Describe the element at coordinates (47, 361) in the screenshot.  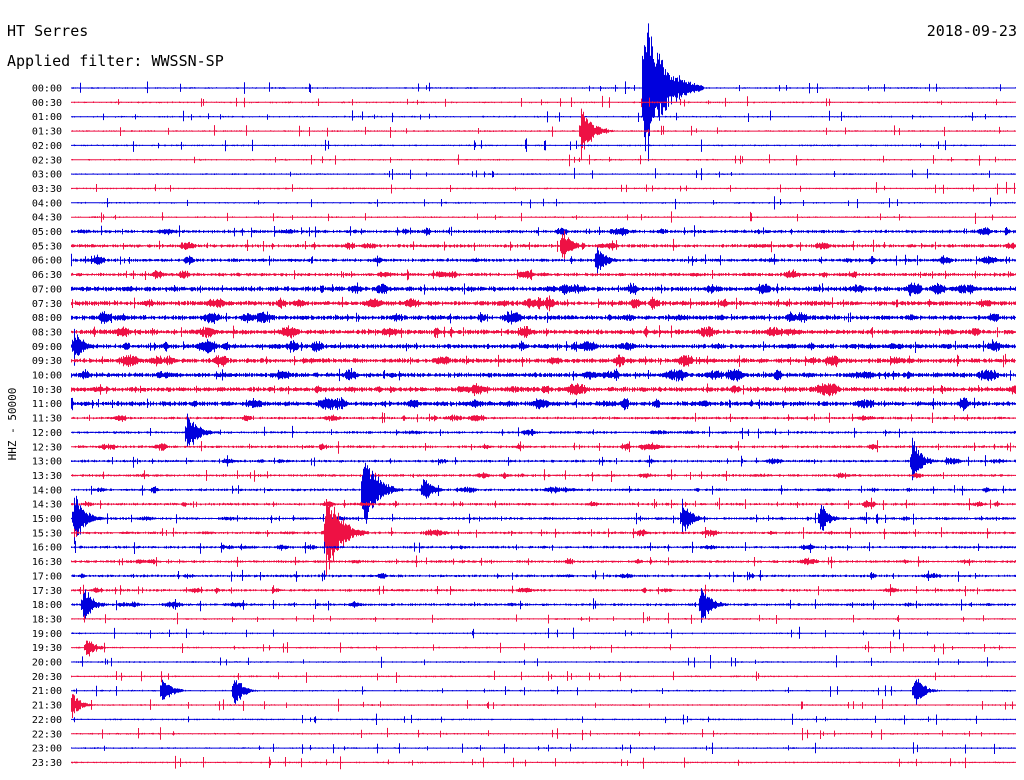
I see `y-tick-label: 09:30` at that location.